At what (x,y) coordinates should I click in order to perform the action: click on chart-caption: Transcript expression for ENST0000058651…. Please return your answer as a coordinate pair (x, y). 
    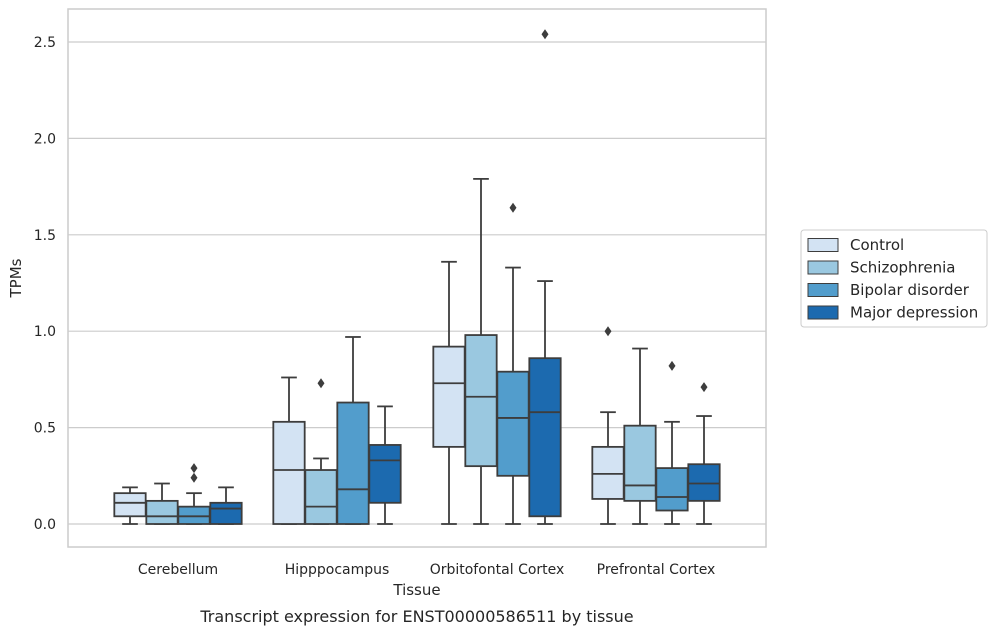
    Looking at the image, I should click on (416, 616).